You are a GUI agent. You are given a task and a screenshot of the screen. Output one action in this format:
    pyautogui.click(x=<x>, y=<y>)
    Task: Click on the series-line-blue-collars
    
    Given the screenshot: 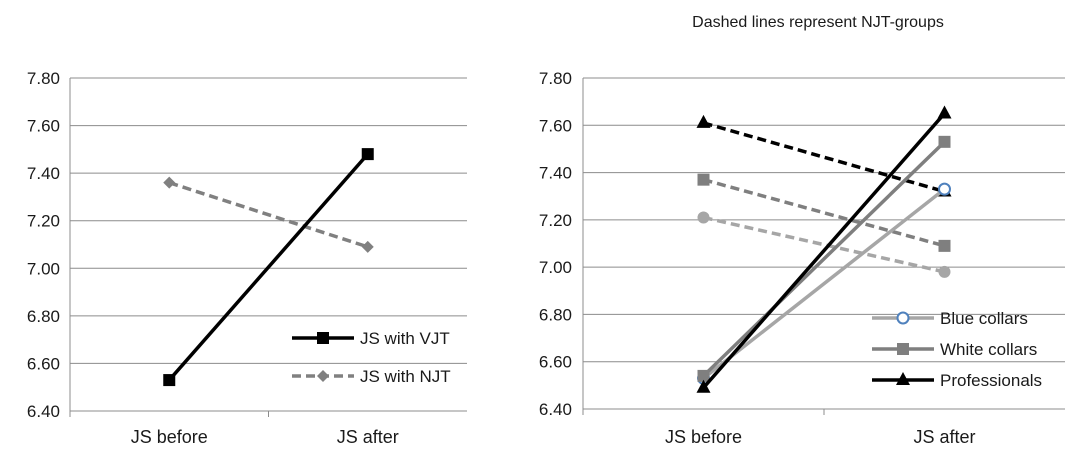 What is the action you would take?
    pyautogui.click(x=824, y=283)
    